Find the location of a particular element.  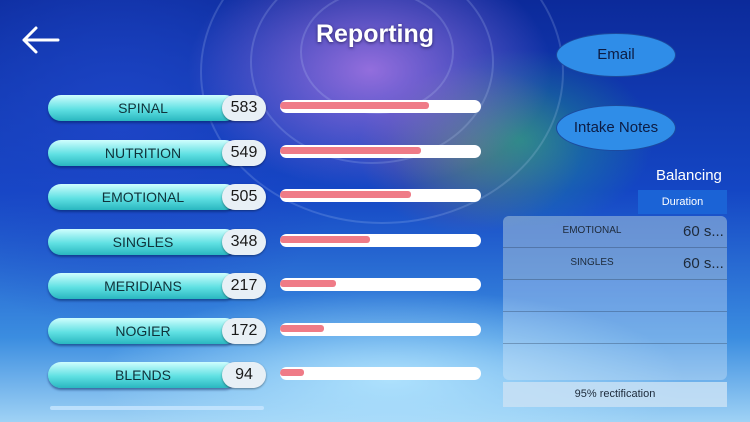

email-button: Email is located at coordinates (616, 55).